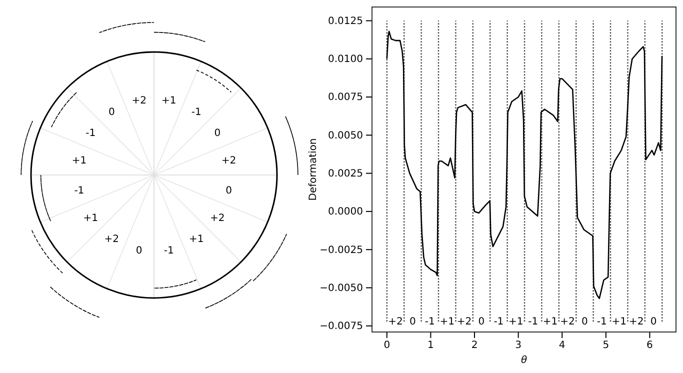 The image size is (683, 373). I want to click on y-tick-label: −0.0025, so click(341, 250).